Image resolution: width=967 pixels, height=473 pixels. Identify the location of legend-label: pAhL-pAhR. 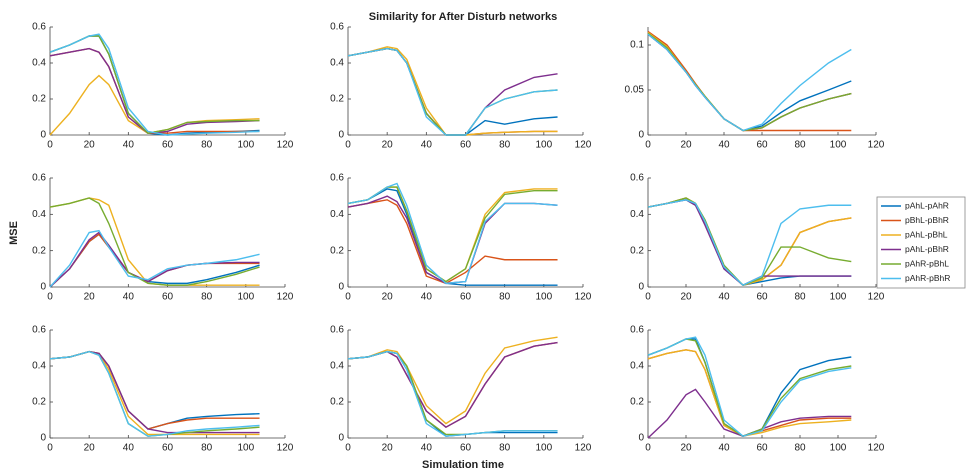
(927, 205).